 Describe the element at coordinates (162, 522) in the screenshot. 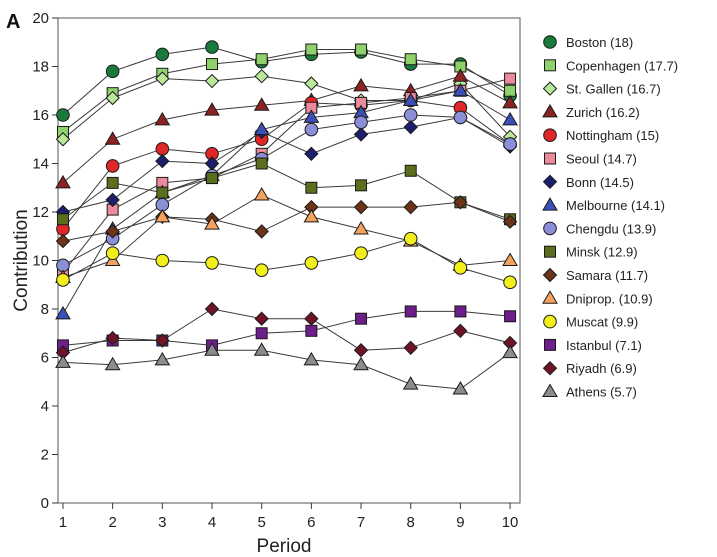

I see `x-tick-label: 3` at that location.